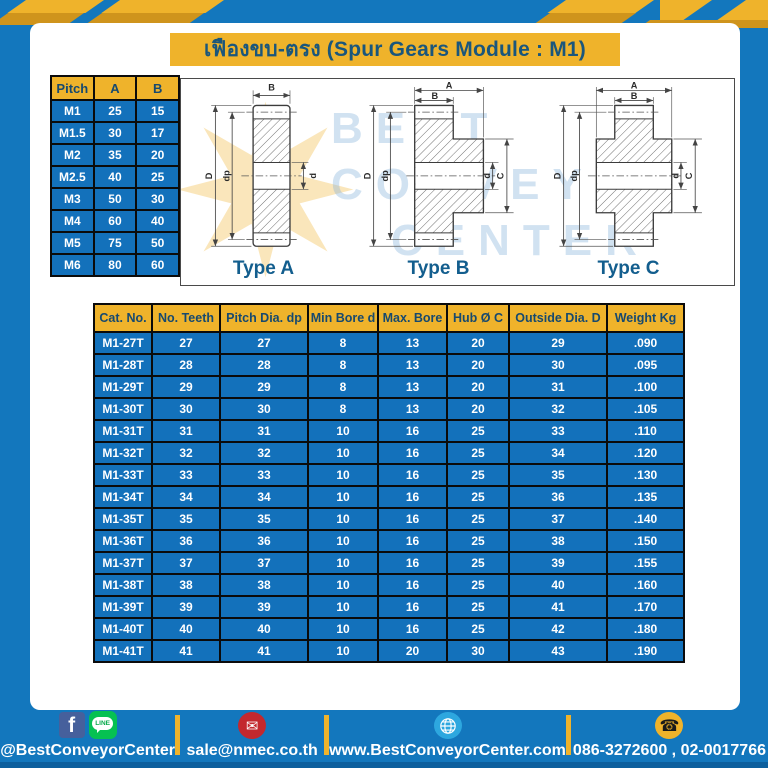  Describe the element at coordinates (123, 318) in the screenshot. I see `column-header: Cat. No.` at that location.